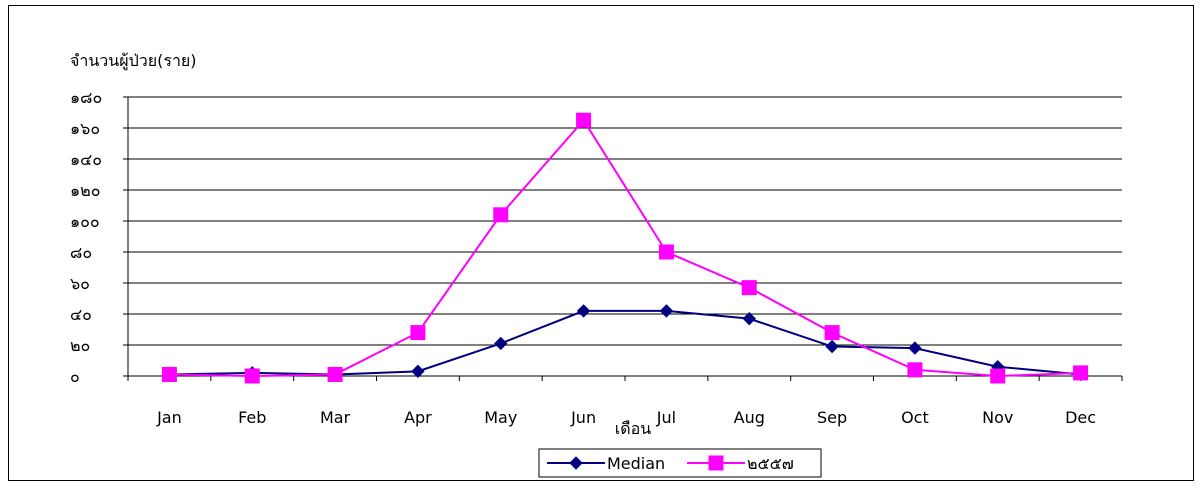 The width and height of the screenshot is (1204, 489). I want to click on y-tick-labels: ๐ ๒๐ ๔๐ ๖๐ ๘๐ ๑๐๐ ๑๒๐ ๑๔๐ ๑๖๐ ๑๘๐, so click(86, 237).